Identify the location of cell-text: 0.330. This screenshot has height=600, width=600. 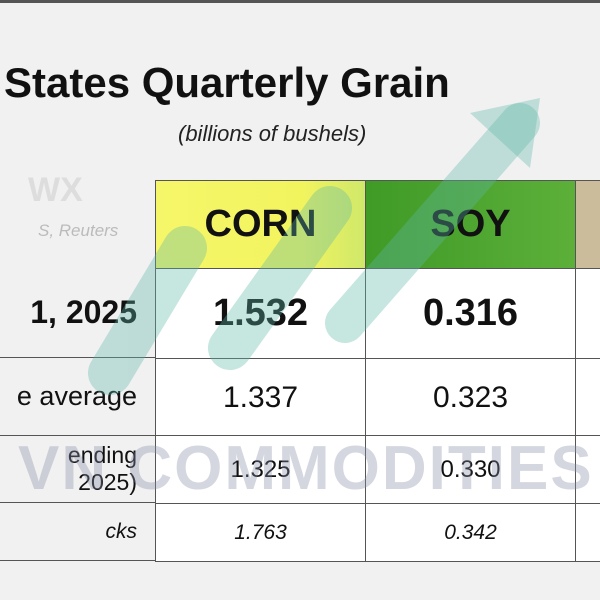
(470, 469).